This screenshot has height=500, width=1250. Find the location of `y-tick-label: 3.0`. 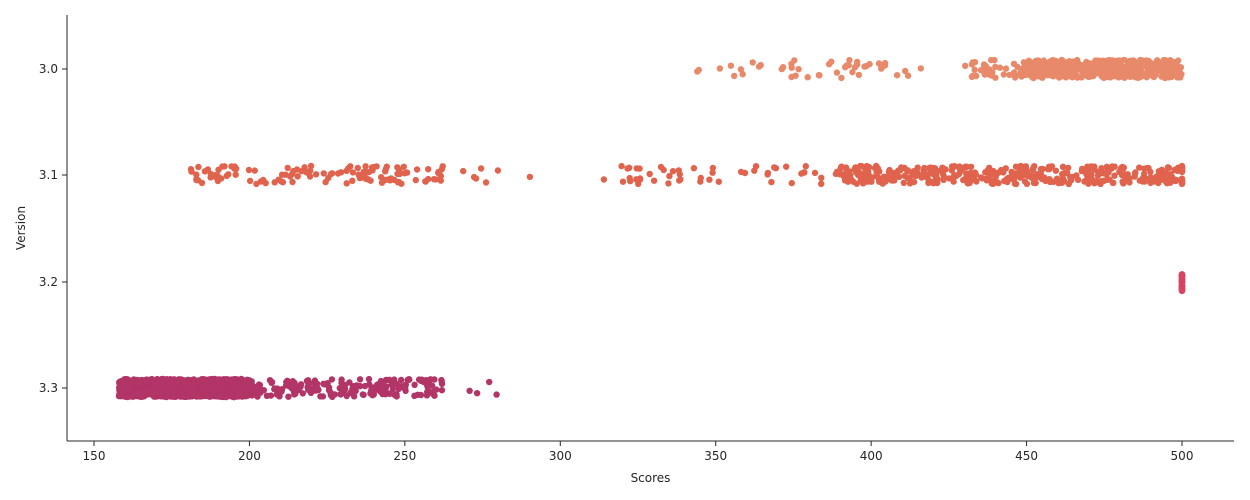

y-tick-label: 3.0 is located at coordinates (48, 69).